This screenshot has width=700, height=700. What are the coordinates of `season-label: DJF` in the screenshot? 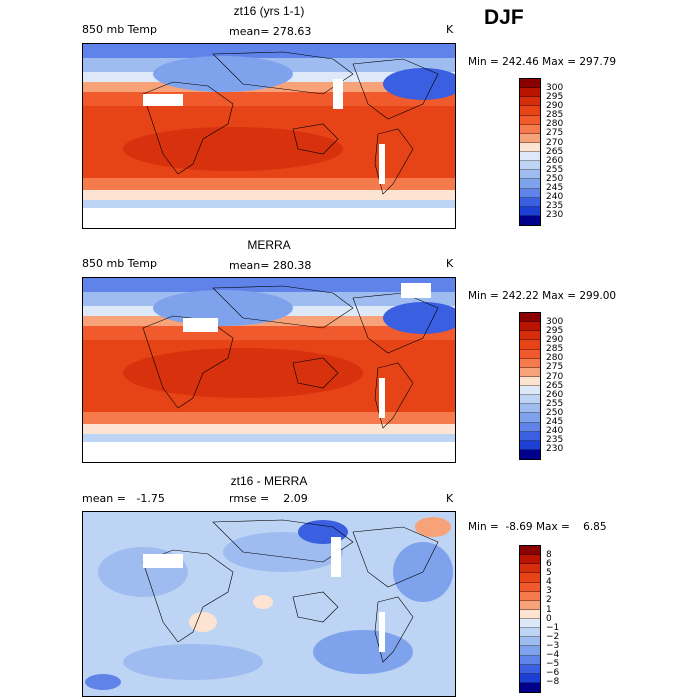 It's located at (504, 17).